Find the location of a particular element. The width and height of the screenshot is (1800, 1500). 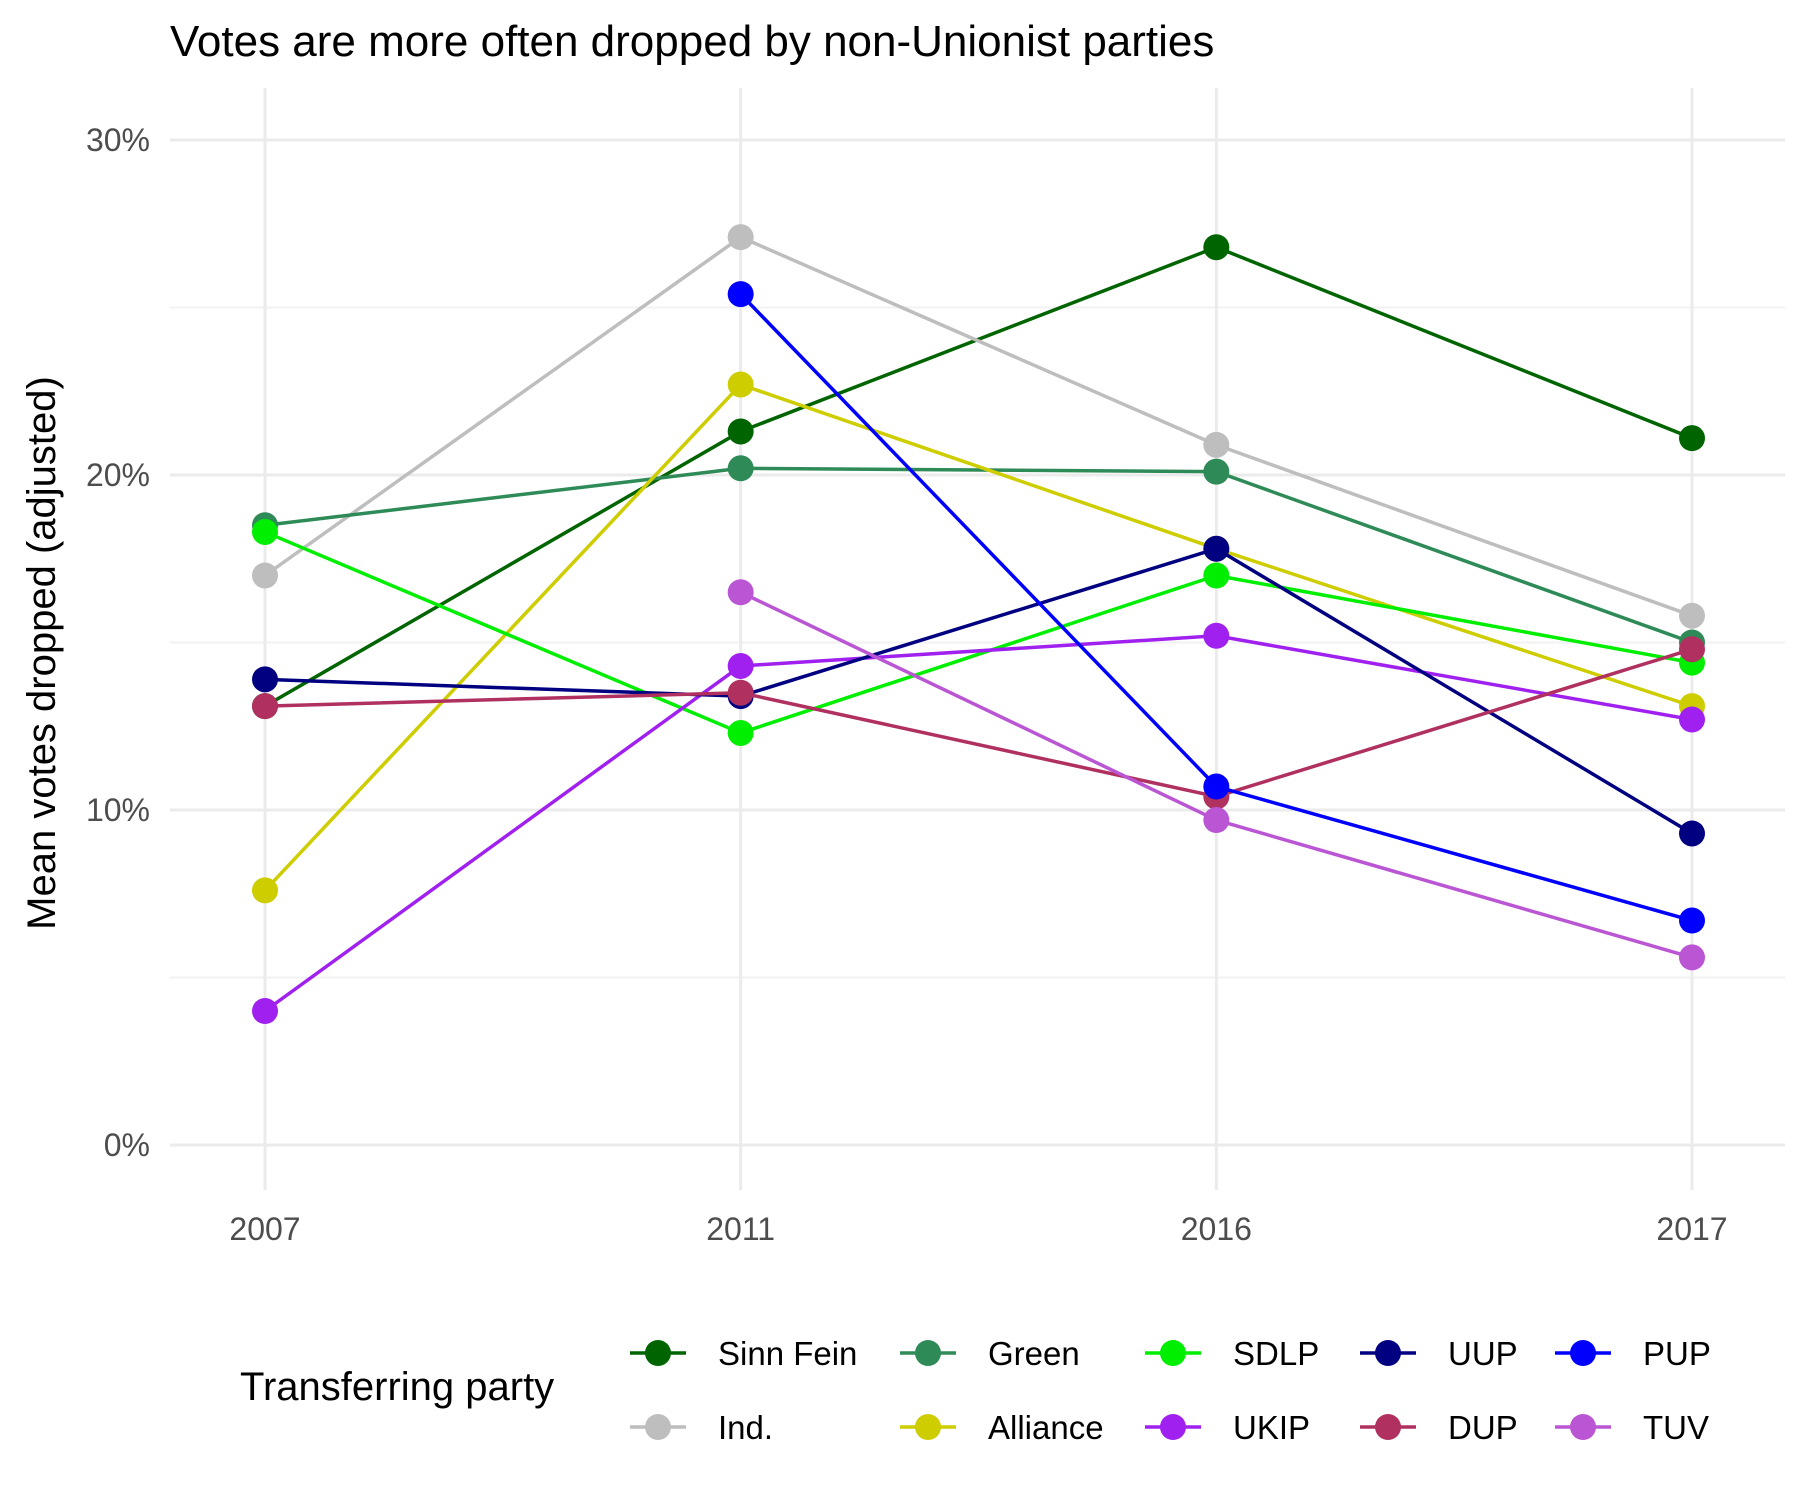

legend-label: PUP is located at coordinates (1677, 1353).